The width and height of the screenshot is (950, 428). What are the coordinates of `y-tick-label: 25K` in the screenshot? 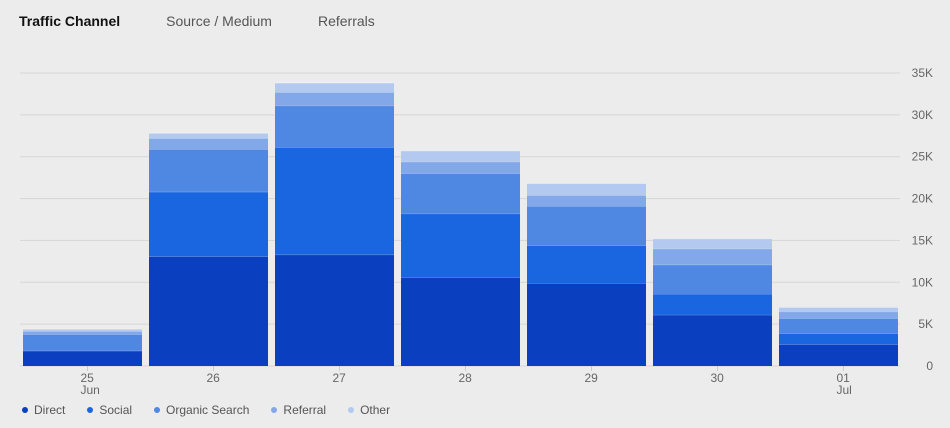 It's located at (922, 157).